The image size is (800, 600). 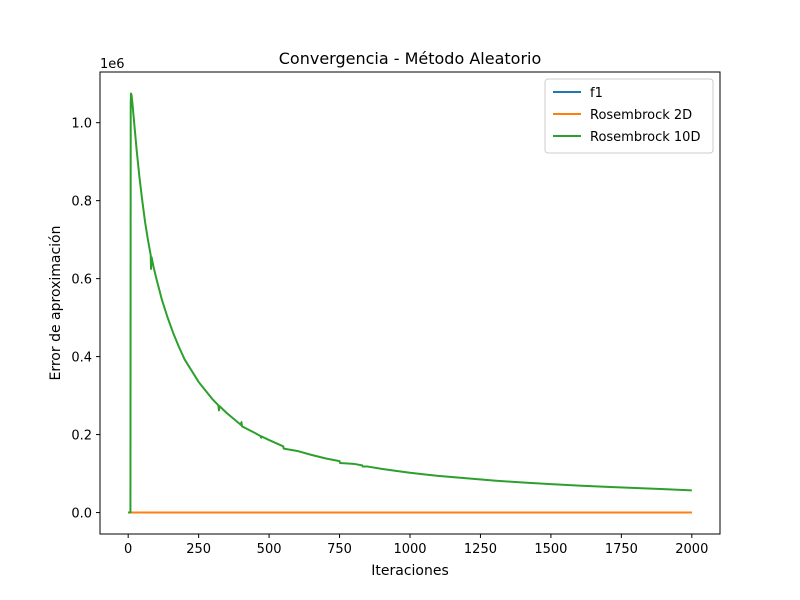 I want to click on y-offset-label: 1e6, so click(x=112, y=64).